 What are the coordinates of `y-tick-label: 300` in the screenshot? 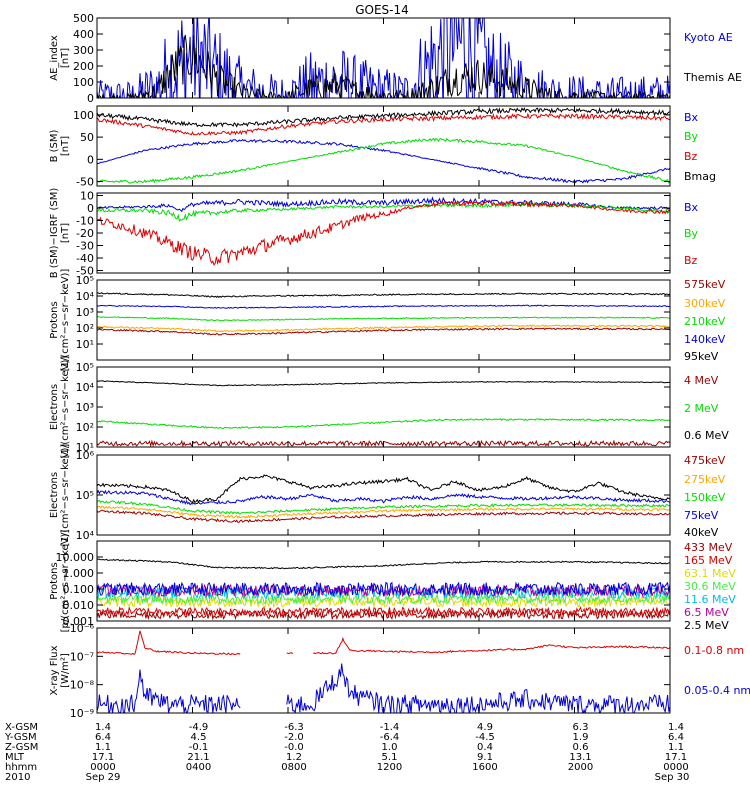 It's located at (83, 50).